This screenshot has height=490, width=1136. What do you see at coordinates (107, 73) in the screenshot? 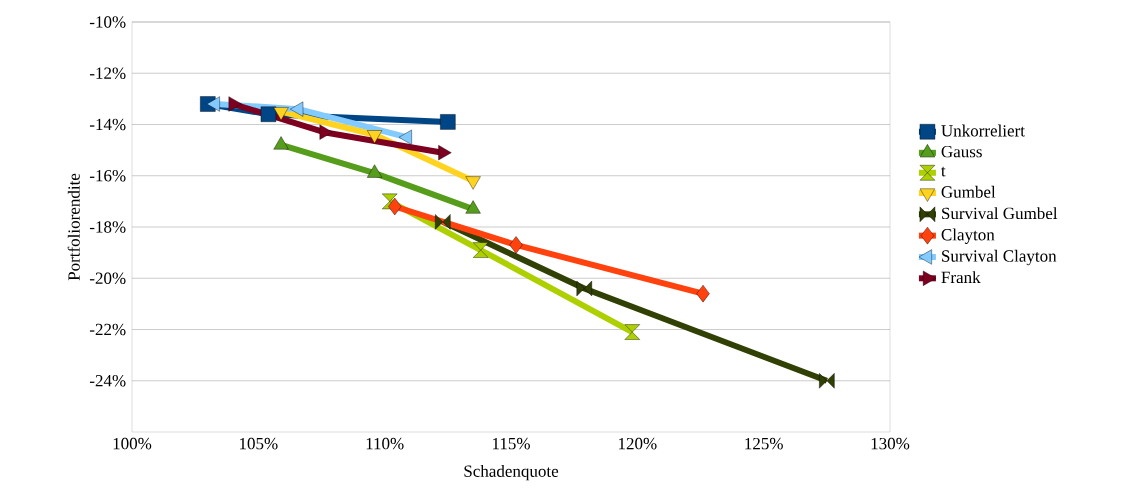
I see `y-tick-label: -12%` at bounding box center [107, 73].